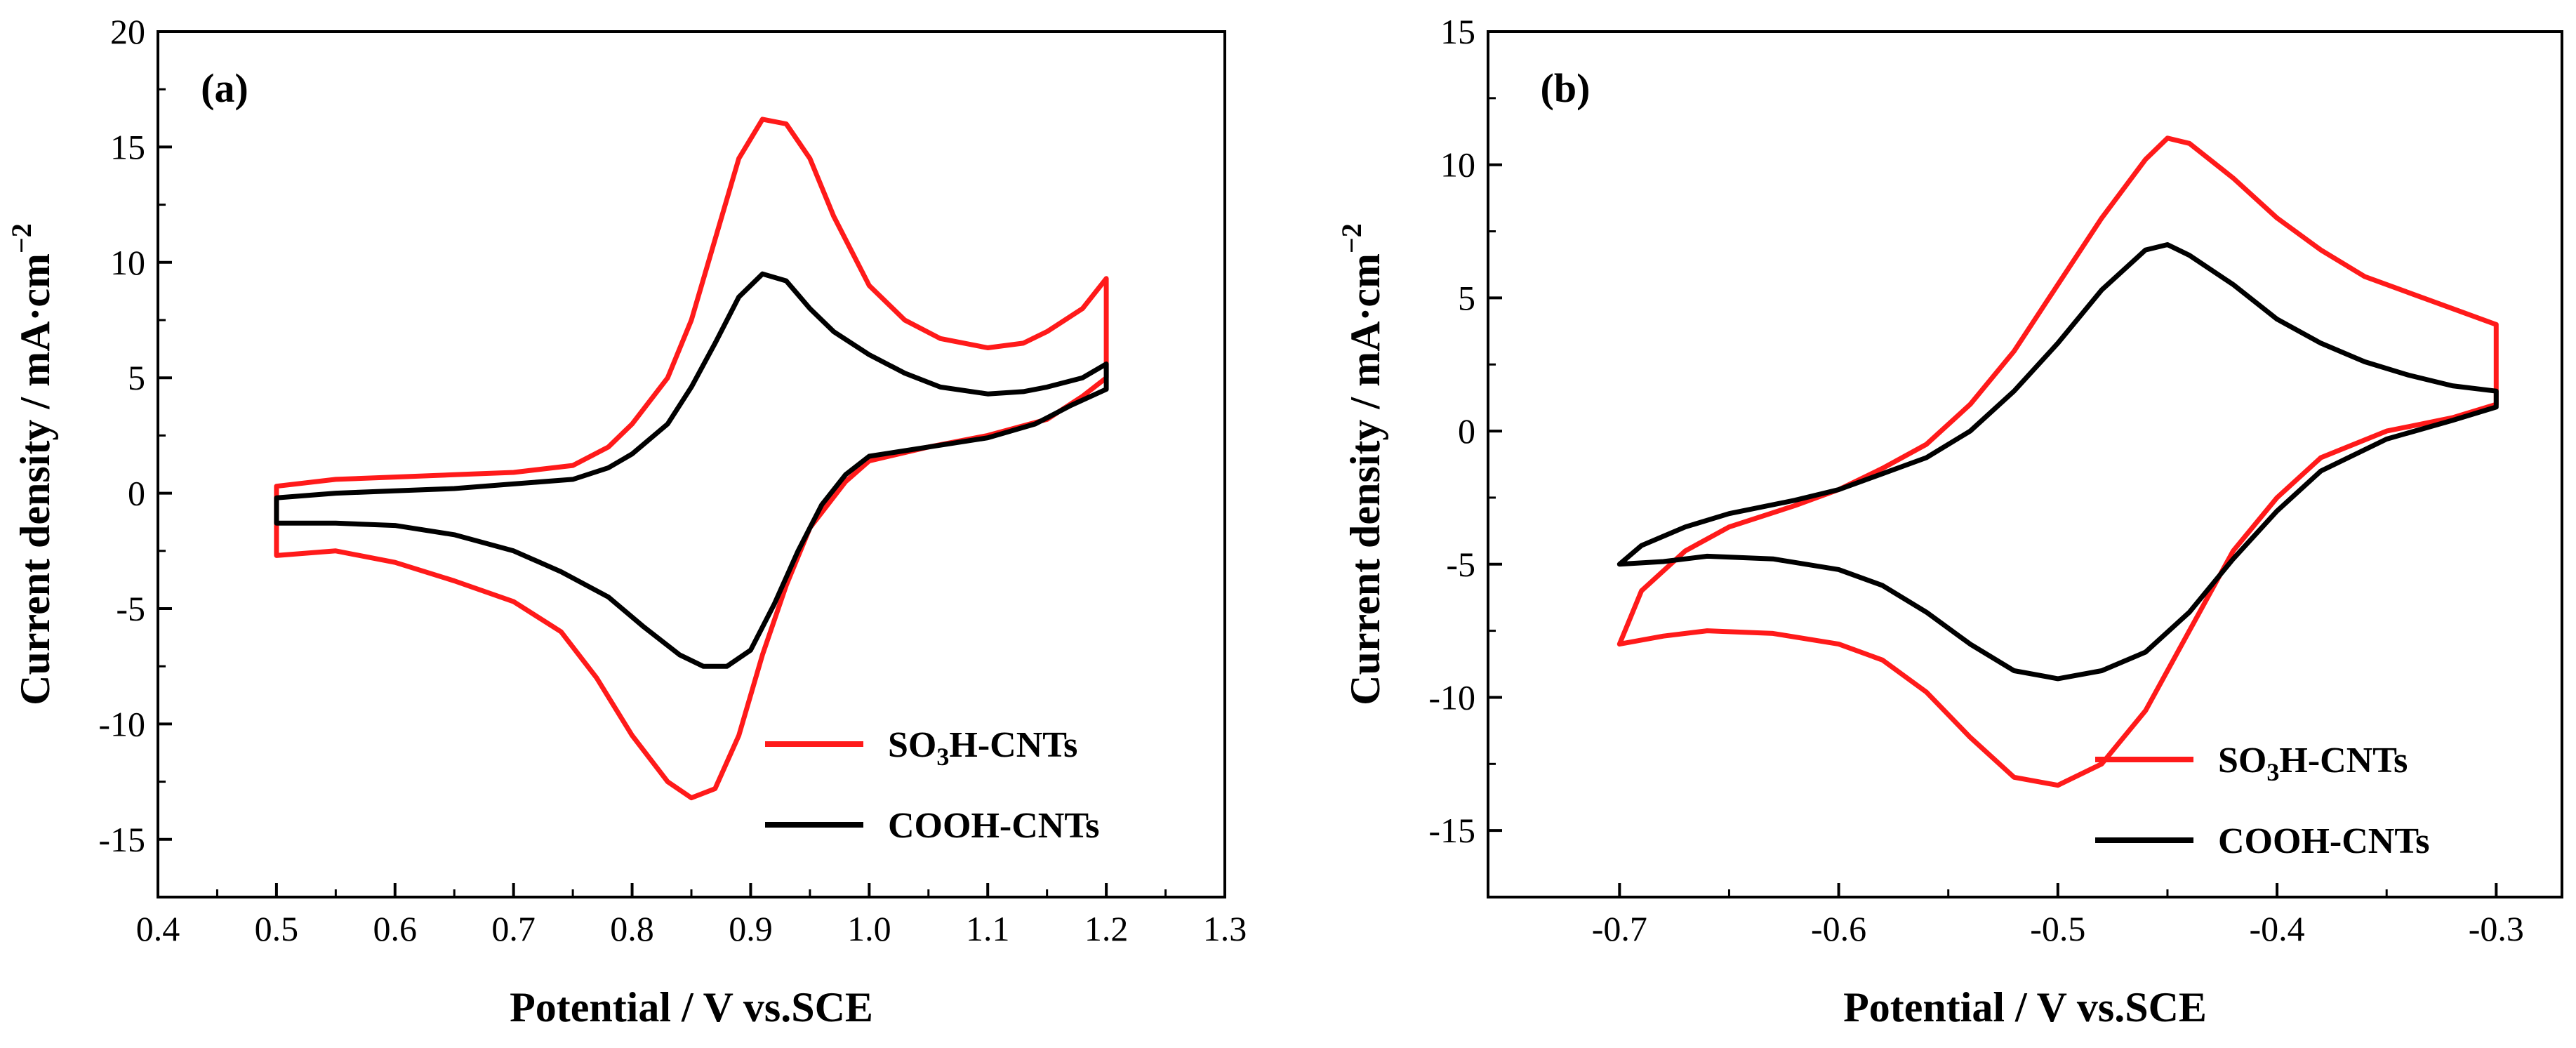 This screenshot has width=2576, height=1048. Describe the element at coordinates (1839, 929) in the screenshot. I see `x-tick-label: -0.6` at that location.